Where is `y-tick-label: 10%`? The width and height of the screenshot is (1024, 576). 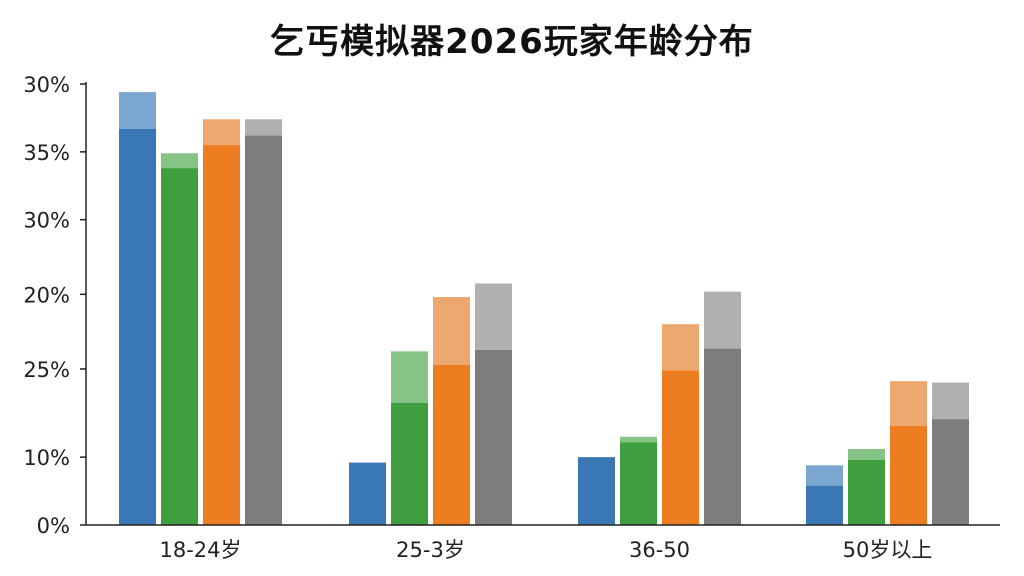 y-tick-label: 10% is located at coordinates (46, 458).